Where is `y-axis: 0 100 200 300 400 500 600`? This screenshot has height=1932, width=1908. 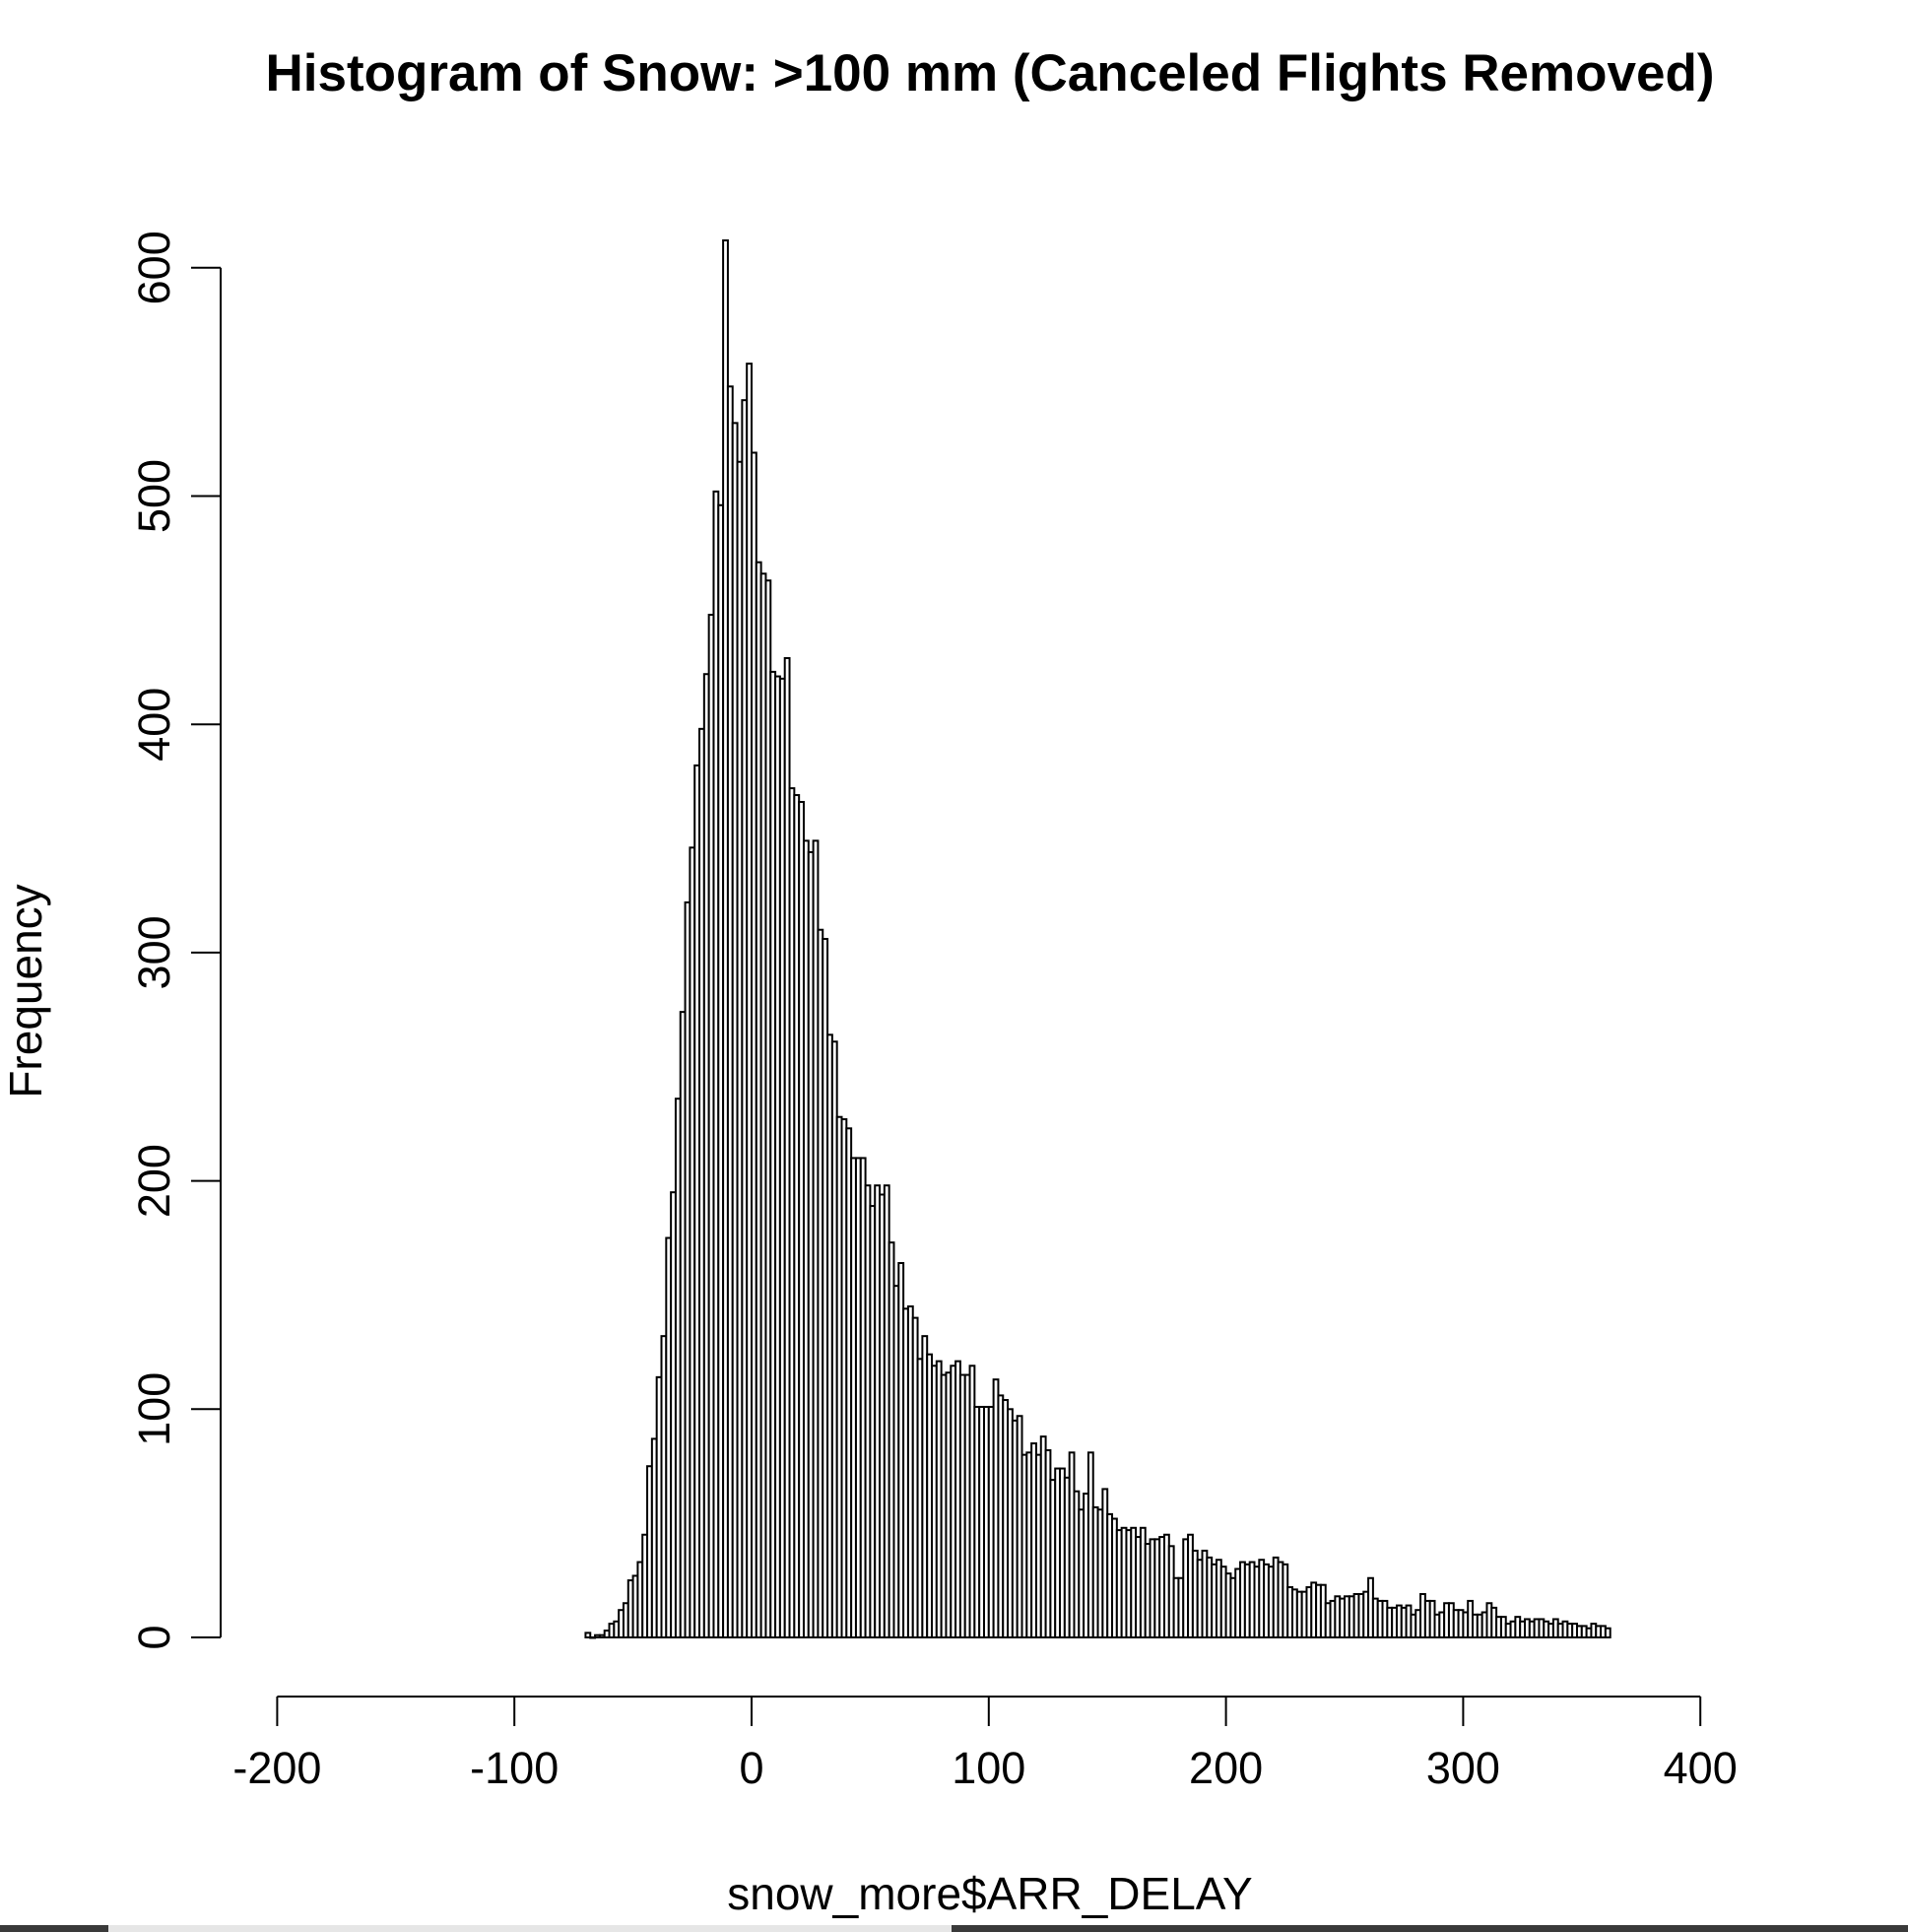
y-axis: 0 100 200 300 400 500 600 is located at coordinates (175, 940).